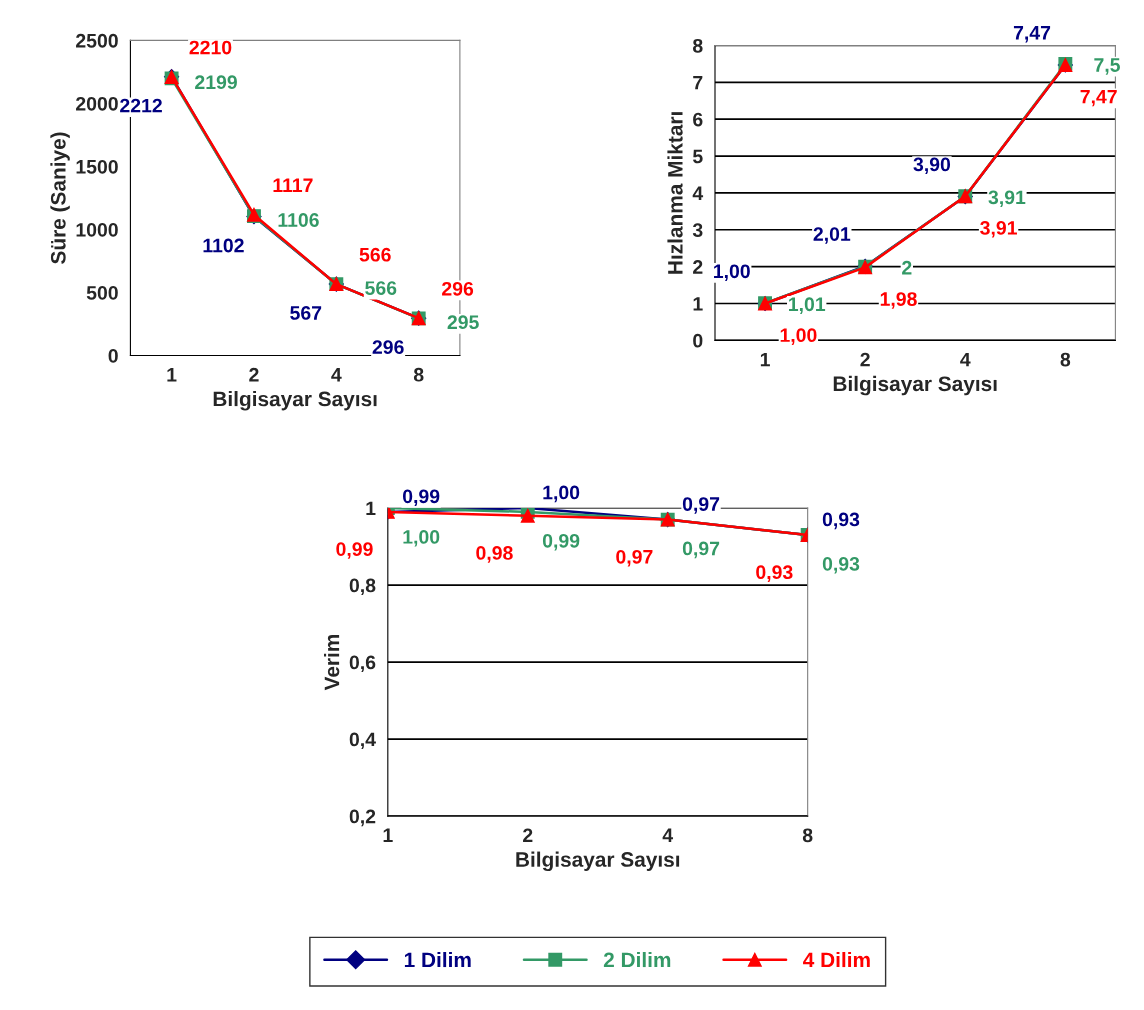  Describe the element at coordinates (637, 959) in the screenshot. I see `legend-label: 2 Dilim` at that location.